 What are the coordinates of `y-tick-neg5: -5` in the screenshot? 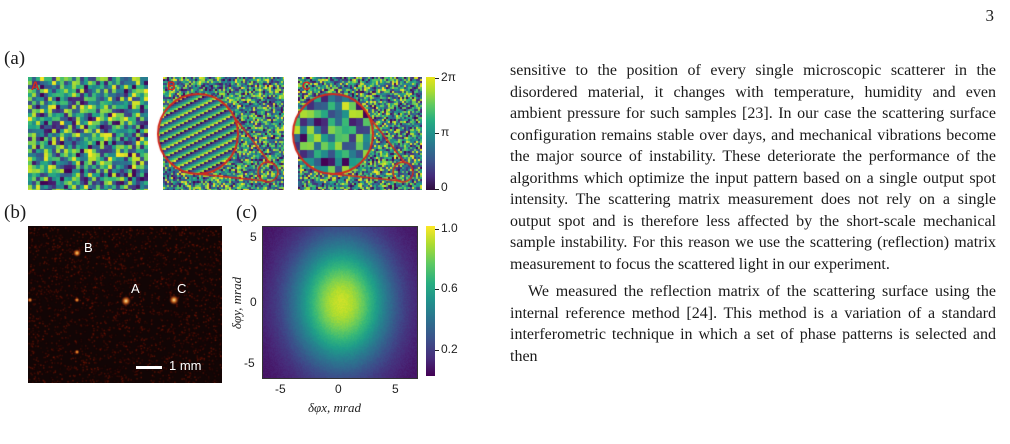 It's located at (249, 363).